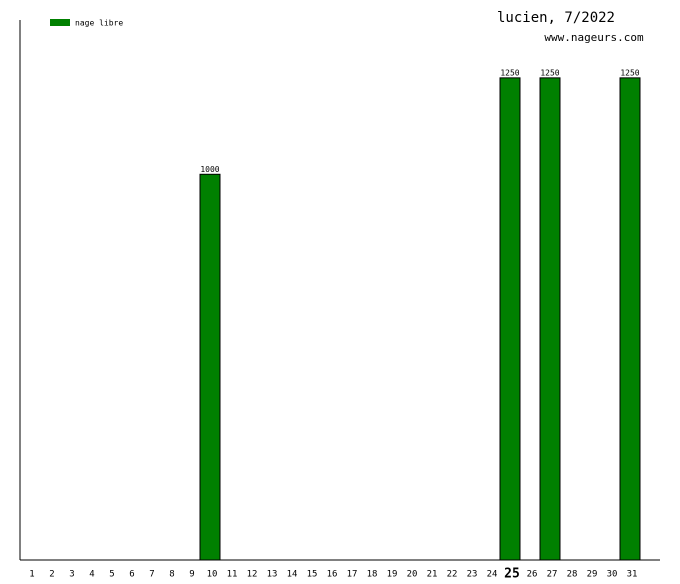  I want to click on x-tick-label: 23, so click(472, 575).